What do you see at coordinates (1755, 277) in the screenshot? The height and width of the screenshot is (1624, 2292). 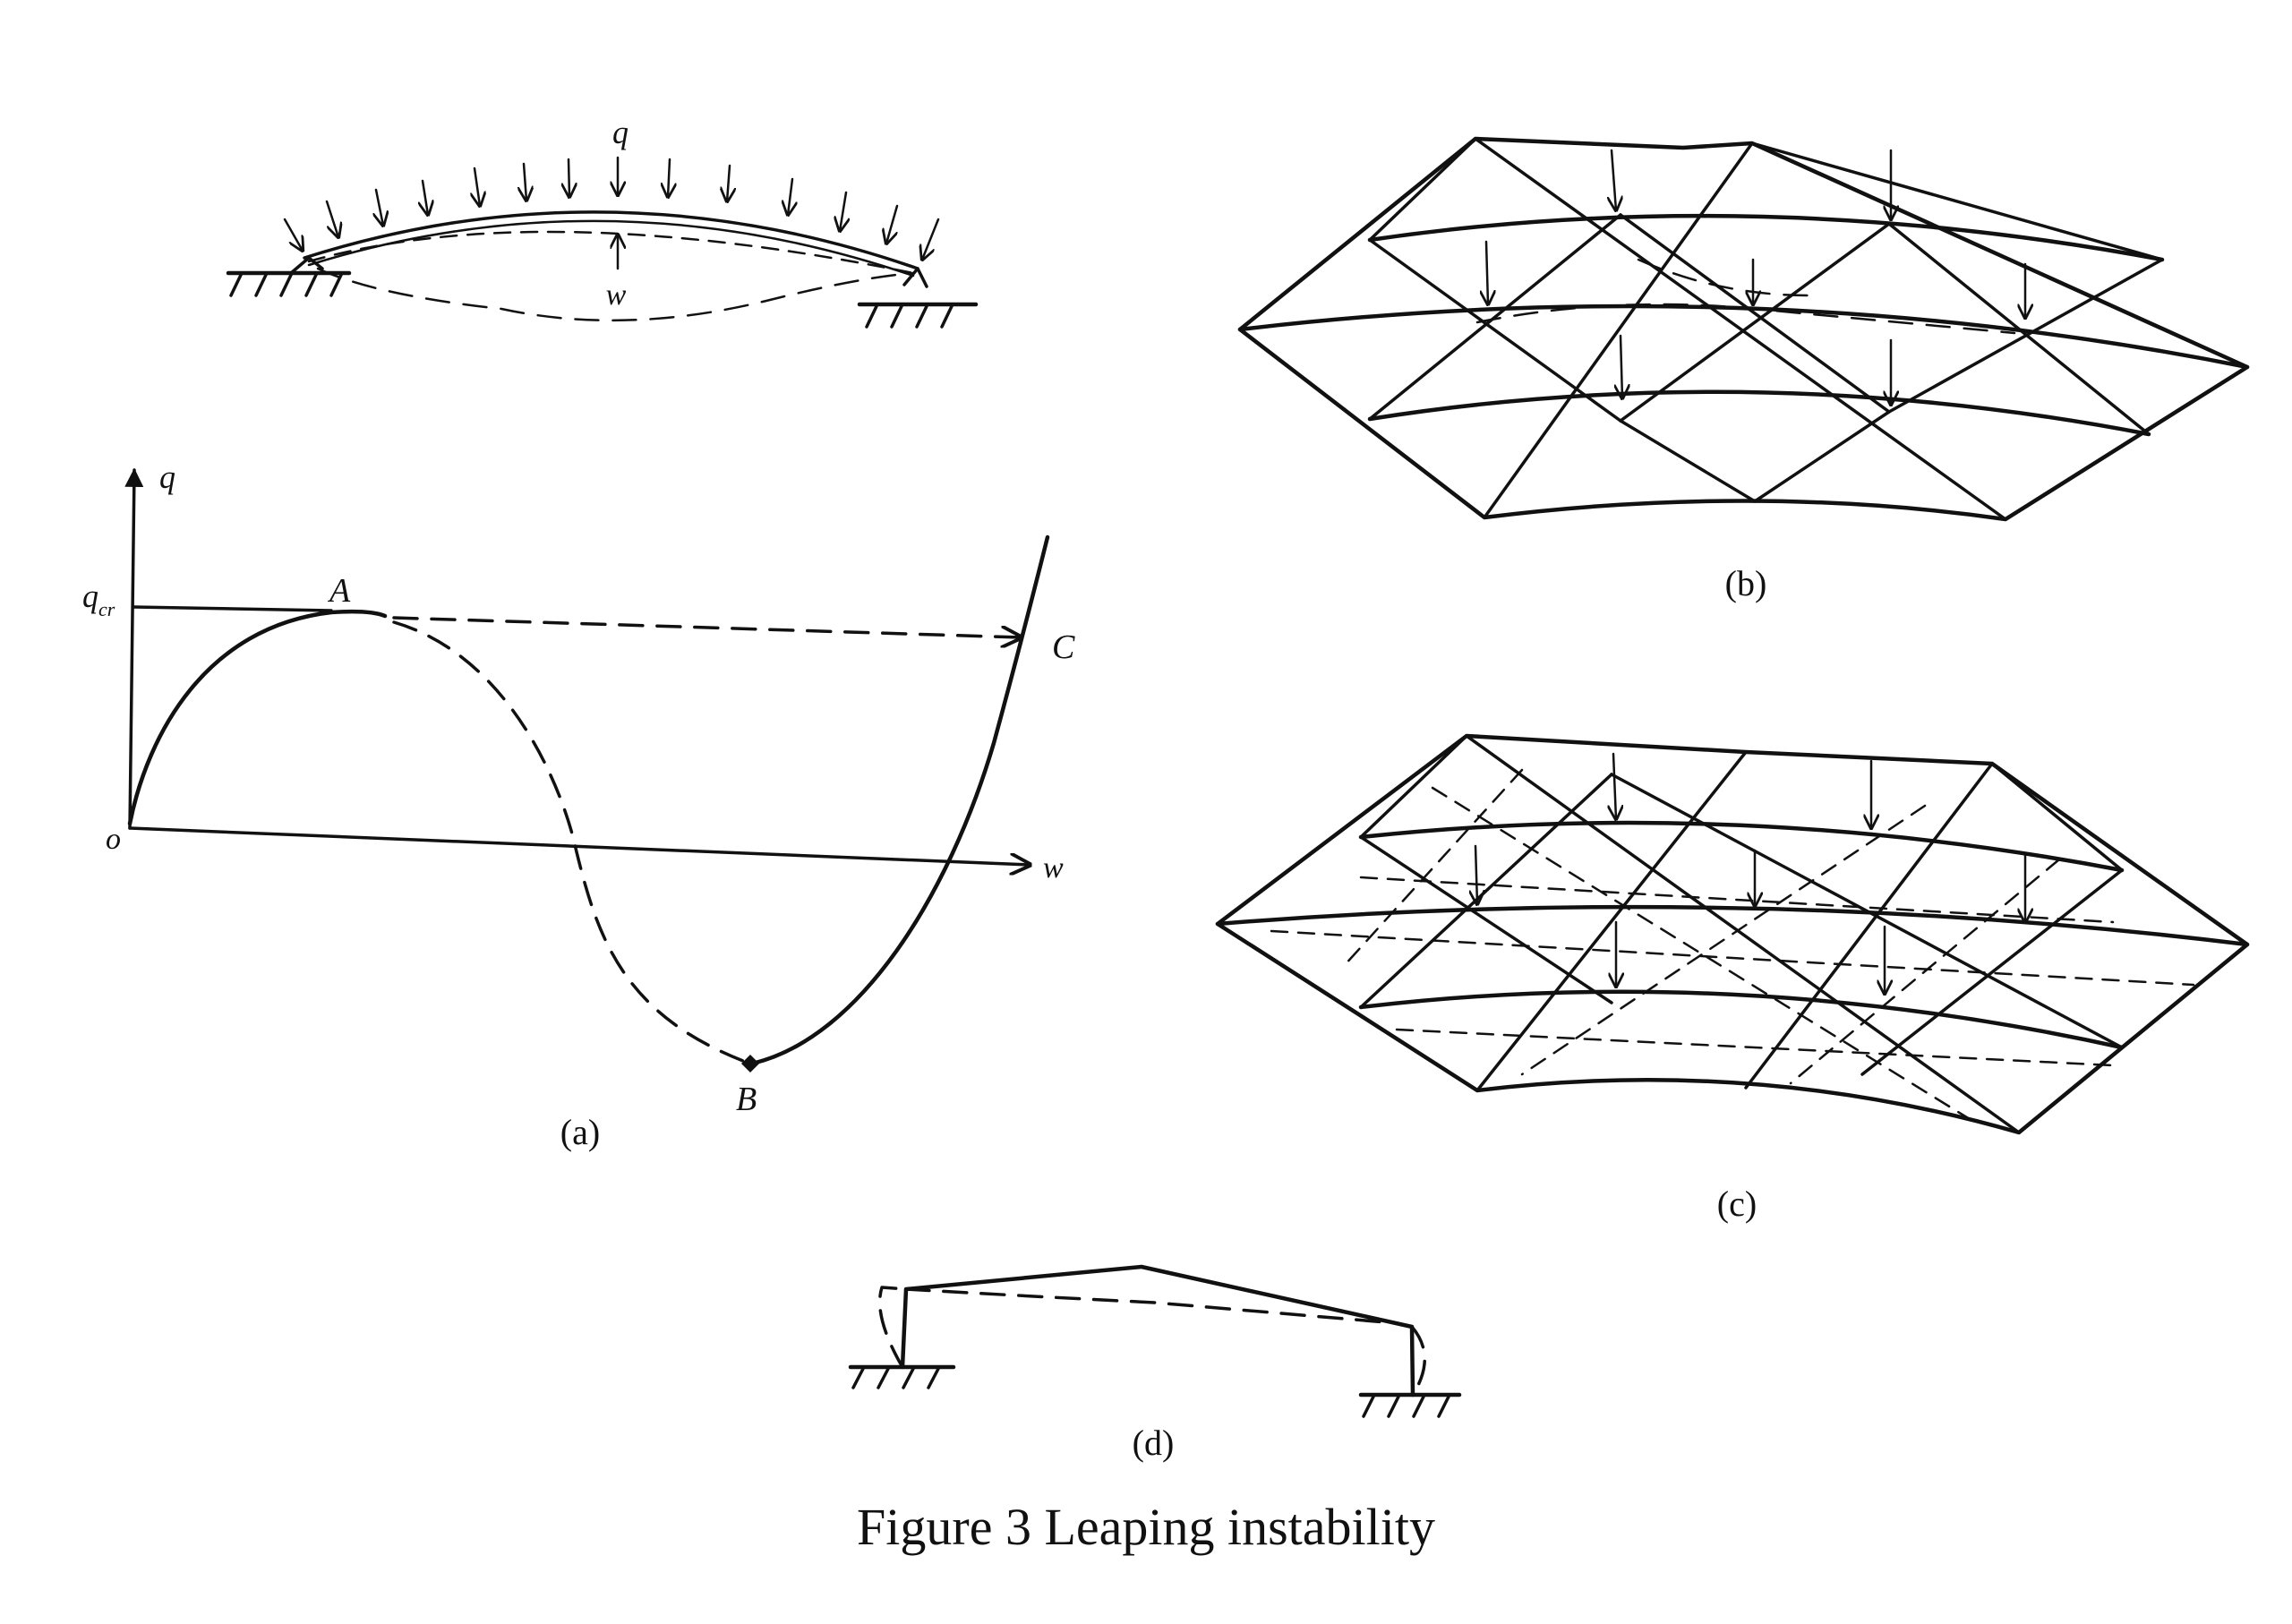 I see `load-arrows-b` at bounding box center [1755, 277].